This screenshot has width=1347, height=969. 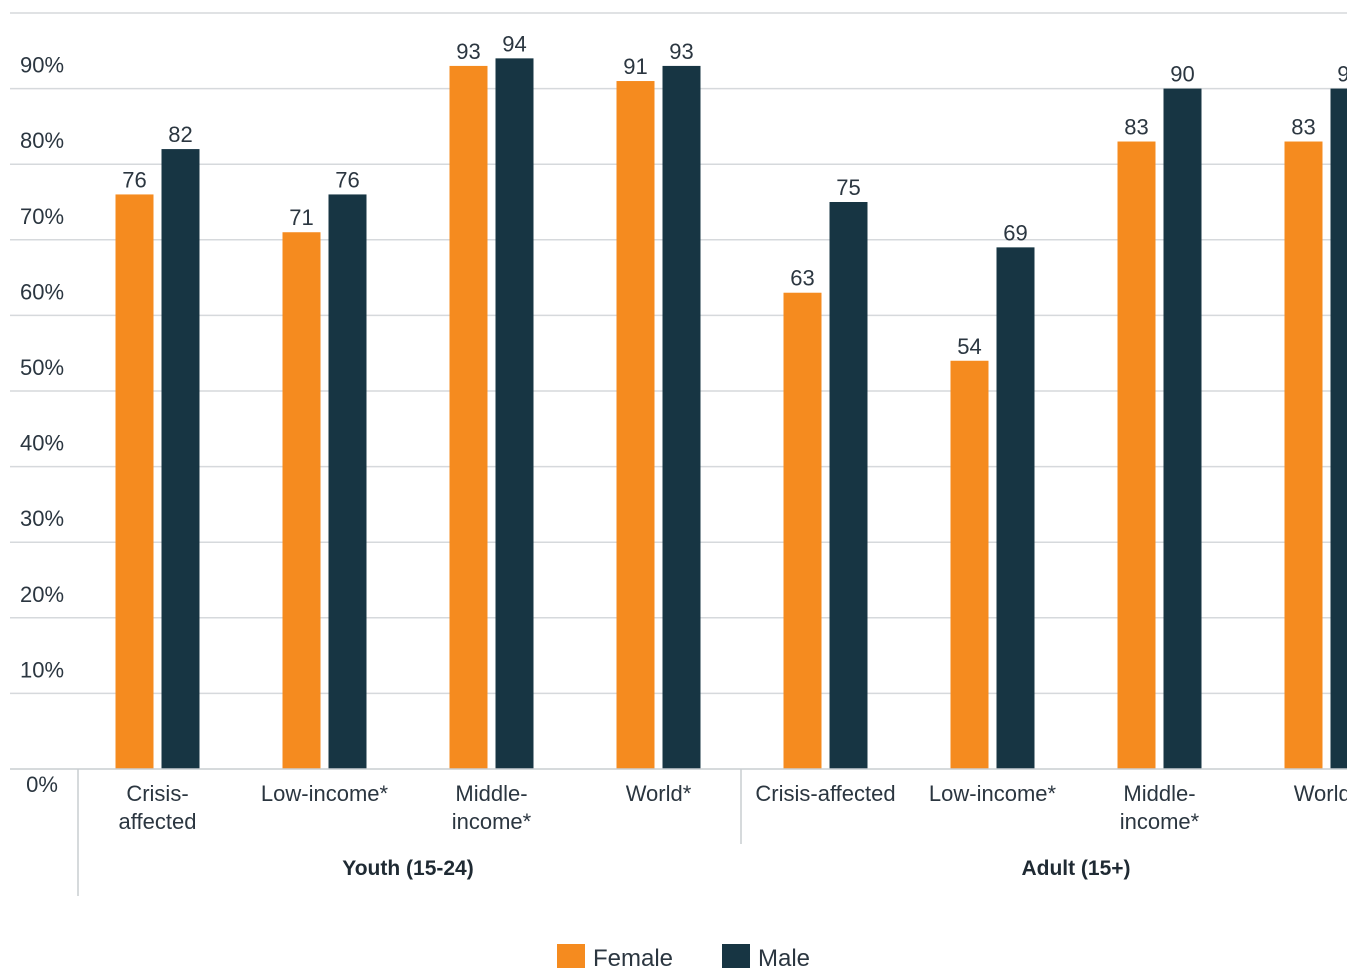 What do you see at coordinates (42, 1) in the screenshot?
I see `y-tick-label: 100%` at bounding box center [42, 1].